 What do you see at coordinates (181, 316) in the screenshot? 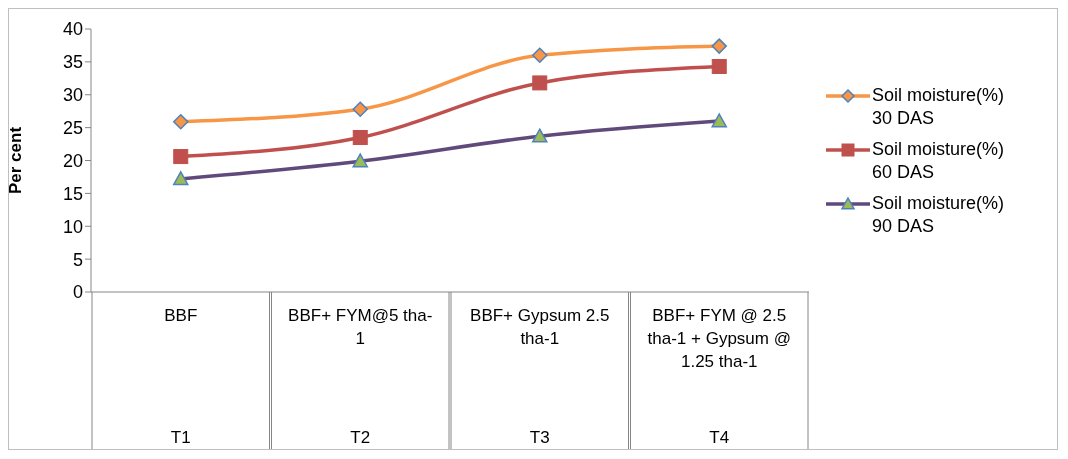
I see `x-tick-label: BBF` at bounding box center [181, 316].